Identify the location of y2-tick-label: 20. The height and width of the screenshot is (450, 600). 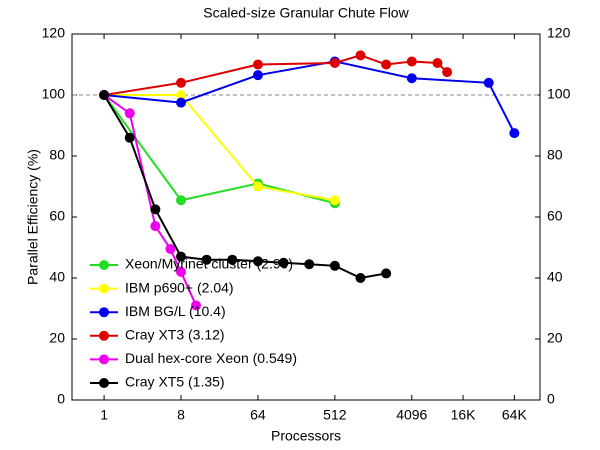
(555, 338).